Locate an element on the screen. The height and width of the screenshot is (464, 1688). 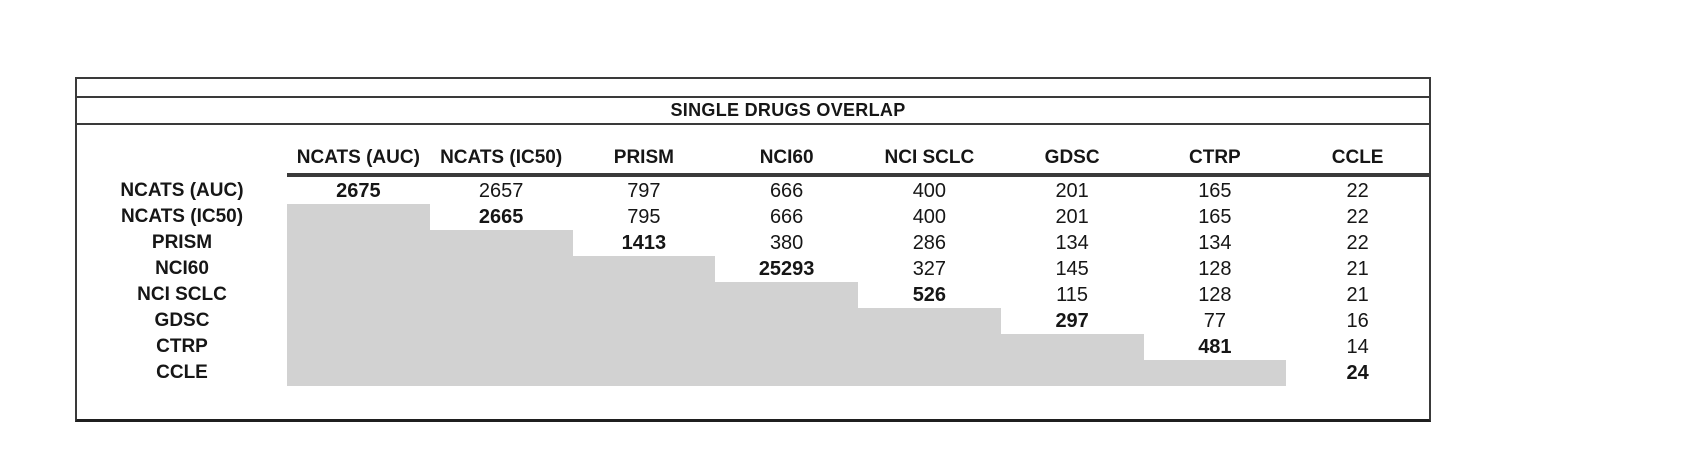
value-cell: 380 is located at coordinates (786, 242).